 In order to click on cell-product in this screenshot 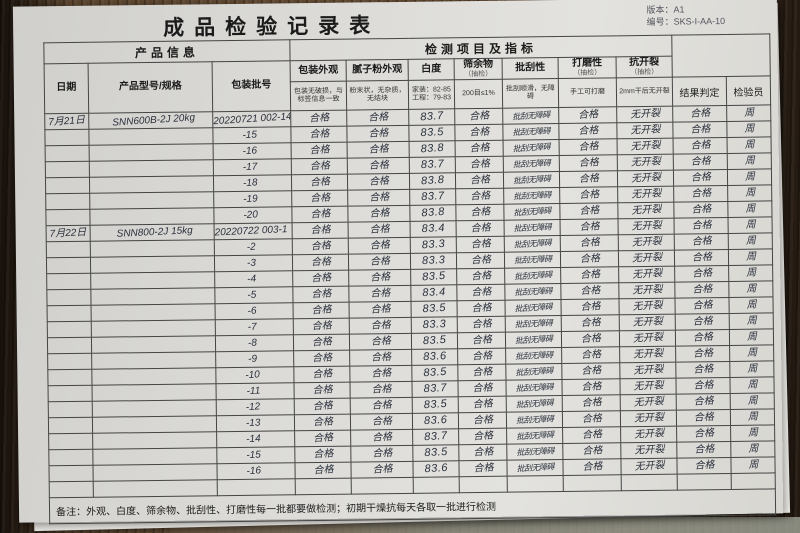, I will do `click(151, 184)`.